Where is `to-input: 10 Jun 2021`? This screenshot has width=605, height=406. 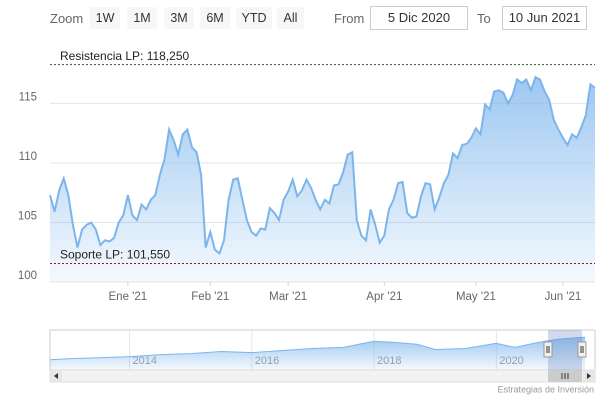
to-input: 10 Jun 2021 is located at coordinates (544, 18).